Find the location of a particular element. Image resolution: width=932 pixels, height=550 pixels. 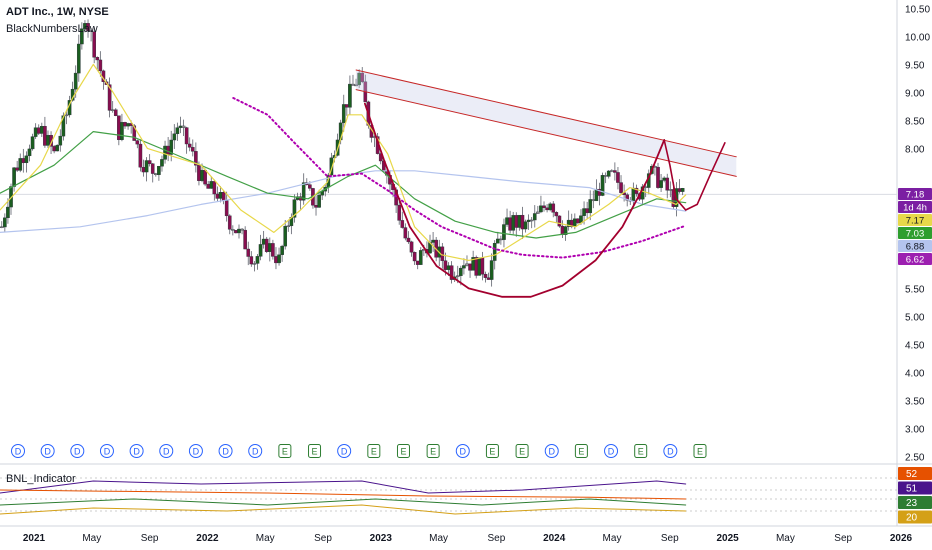

y-tick-label: 9.00 is located at coordinates (915, 93).